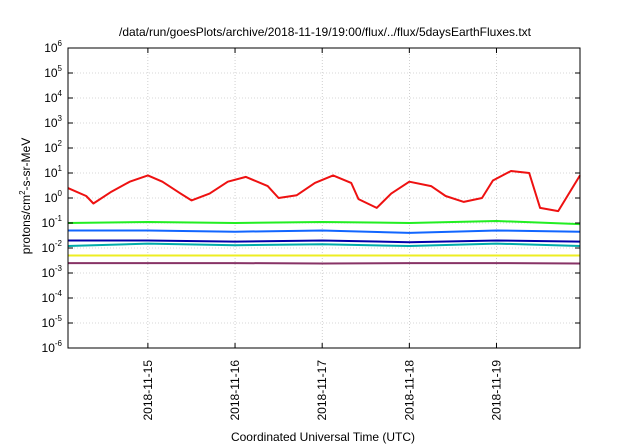 This screenshot has width=640, height=448. I want to click on y-axis-label: protons/cm2-s-sr-MeV, so click(25, 196).